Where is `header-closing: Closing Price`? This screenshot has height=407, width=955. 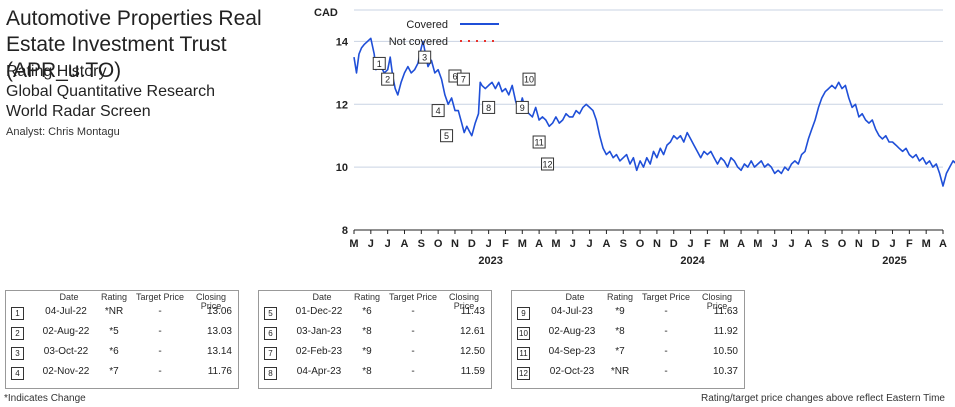 header-closing: Closing Price is located at coordinates (210, 301).